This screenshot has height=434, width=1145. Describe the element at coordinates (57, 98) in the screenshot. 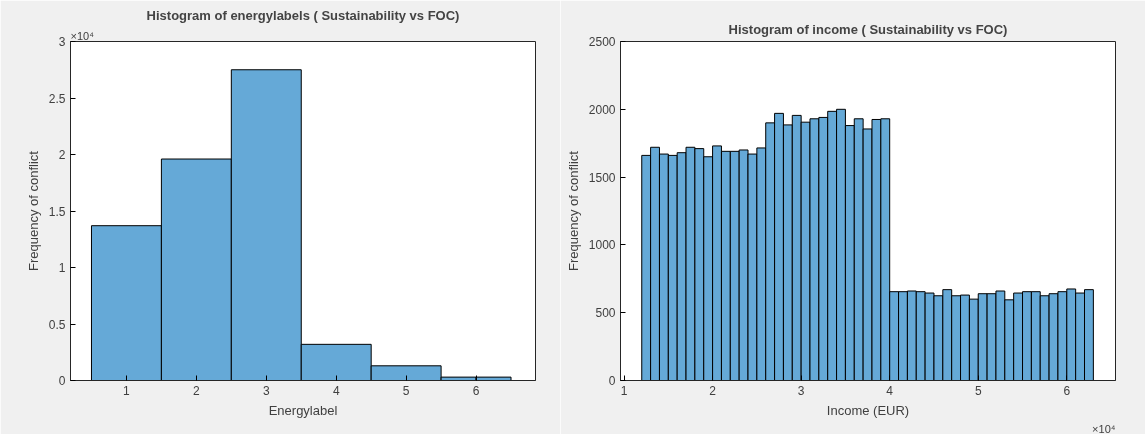

I see `y-tick-label: 2.5` at that location.